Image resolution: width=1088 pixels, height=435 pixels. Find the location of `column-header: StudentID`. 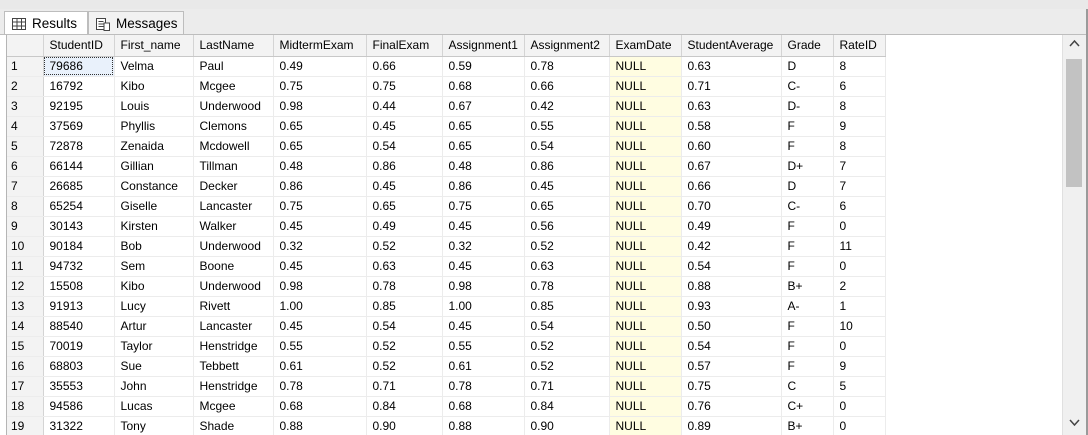

column-header: StudentID is located at coordinates (79, 46).